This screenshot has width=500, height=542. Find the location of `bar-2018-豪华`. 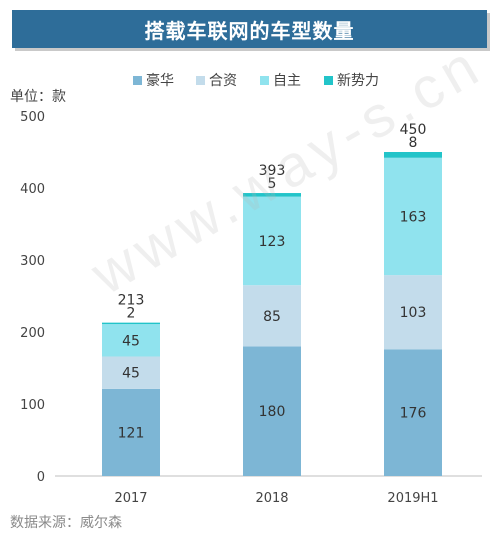

bar-2018-豪华 is located at coordinates (272, 411).